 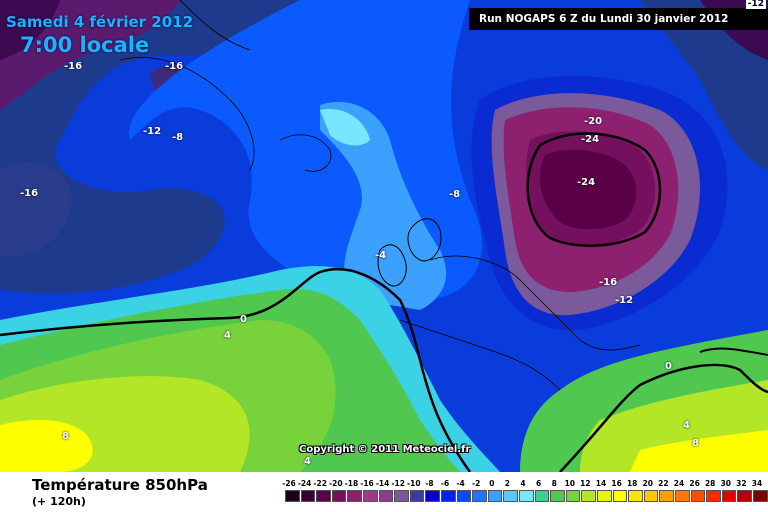 What do you see at coordinates (289, 483) in the screenshot?
I see `scale-tick: -26` at bounding box center [289, 483].